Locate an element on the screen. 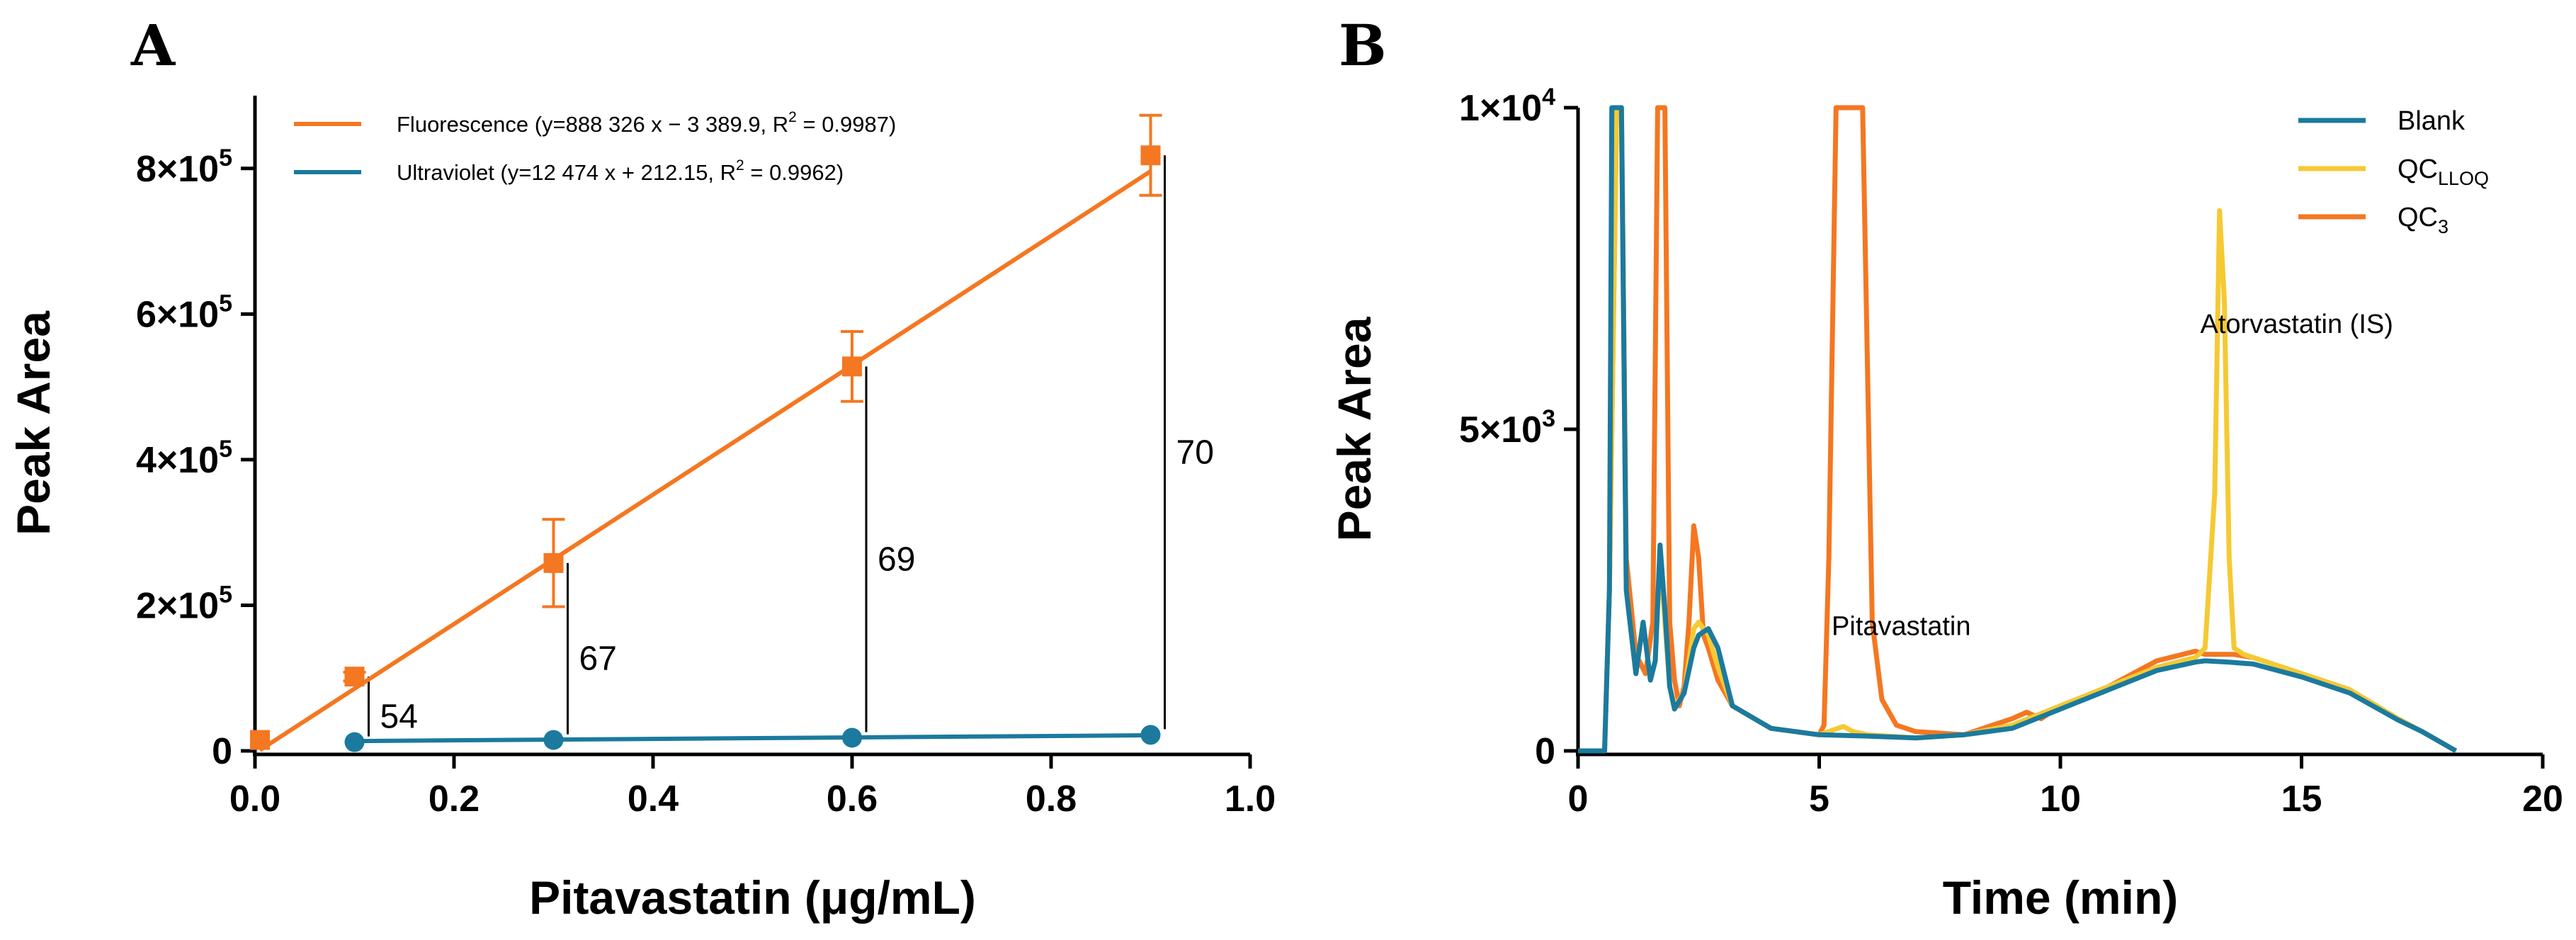 This screenshot has width=2576, height=940. b-annotation-label: Atorvastatin (IS) is located at coordinates (2296, 324).